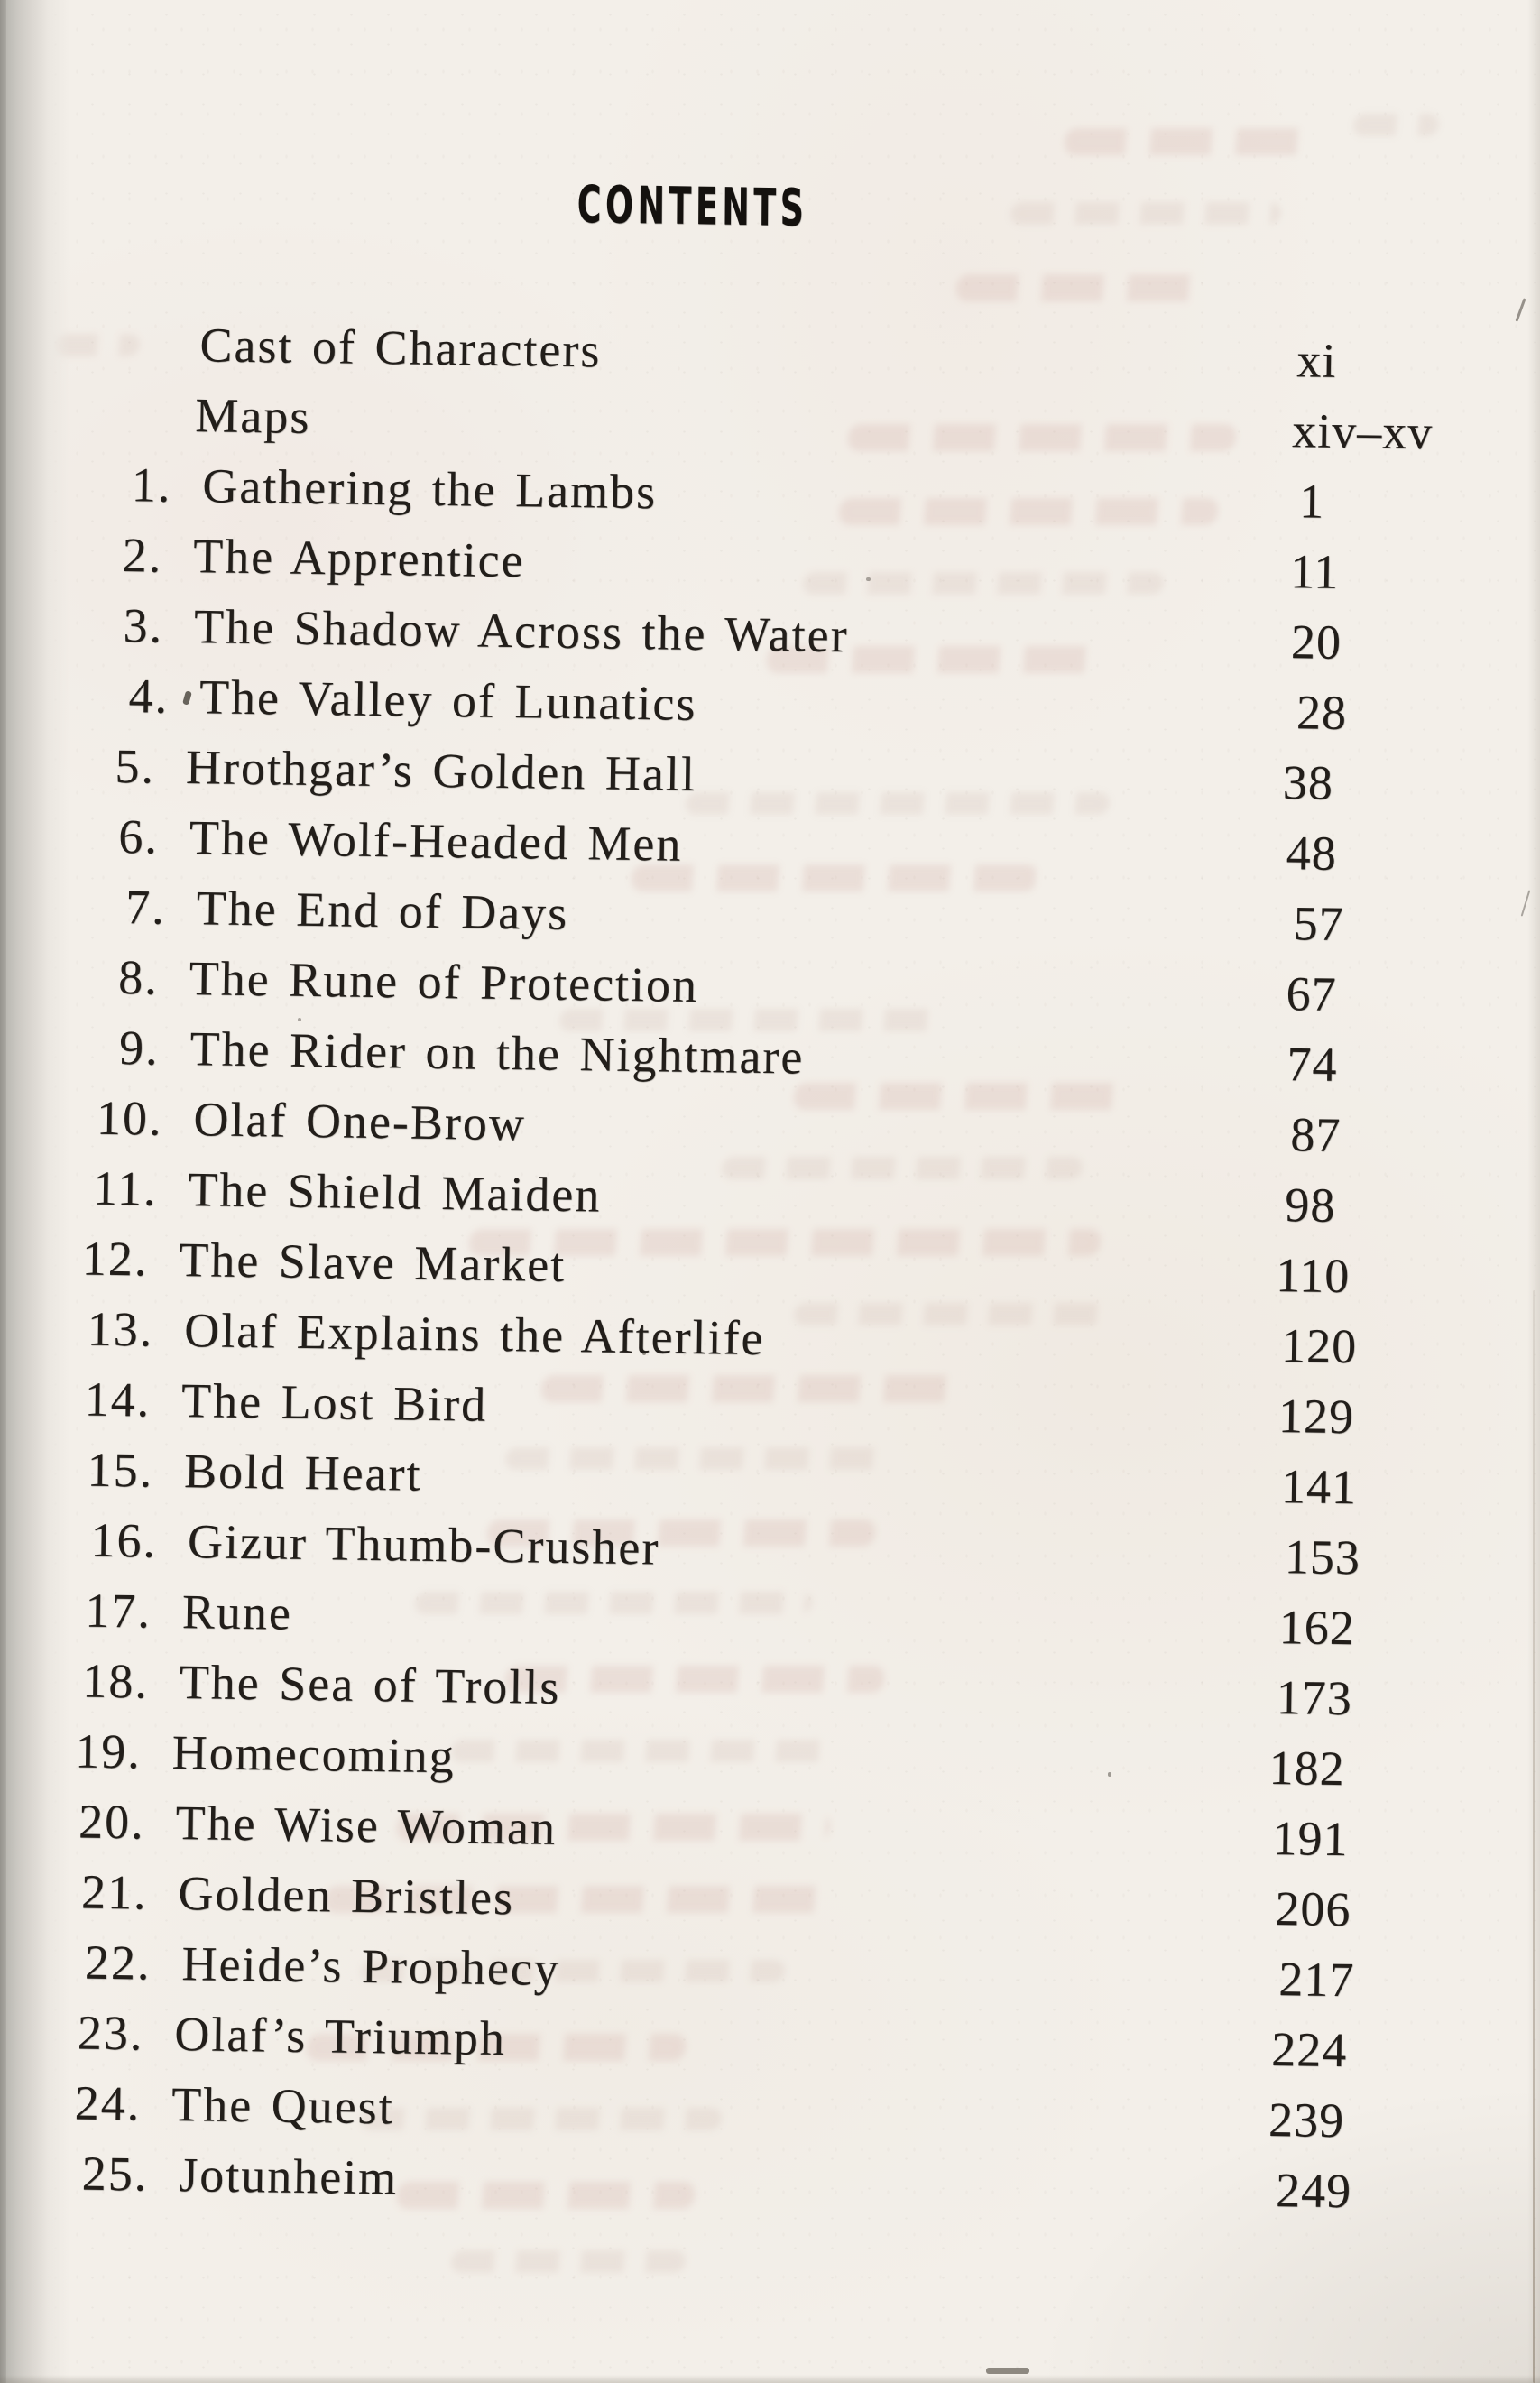  What do you see at coordinates (1315, 1134) in the screenshot?
I see `page-number: 87` at bounding box center [1315, 1134].